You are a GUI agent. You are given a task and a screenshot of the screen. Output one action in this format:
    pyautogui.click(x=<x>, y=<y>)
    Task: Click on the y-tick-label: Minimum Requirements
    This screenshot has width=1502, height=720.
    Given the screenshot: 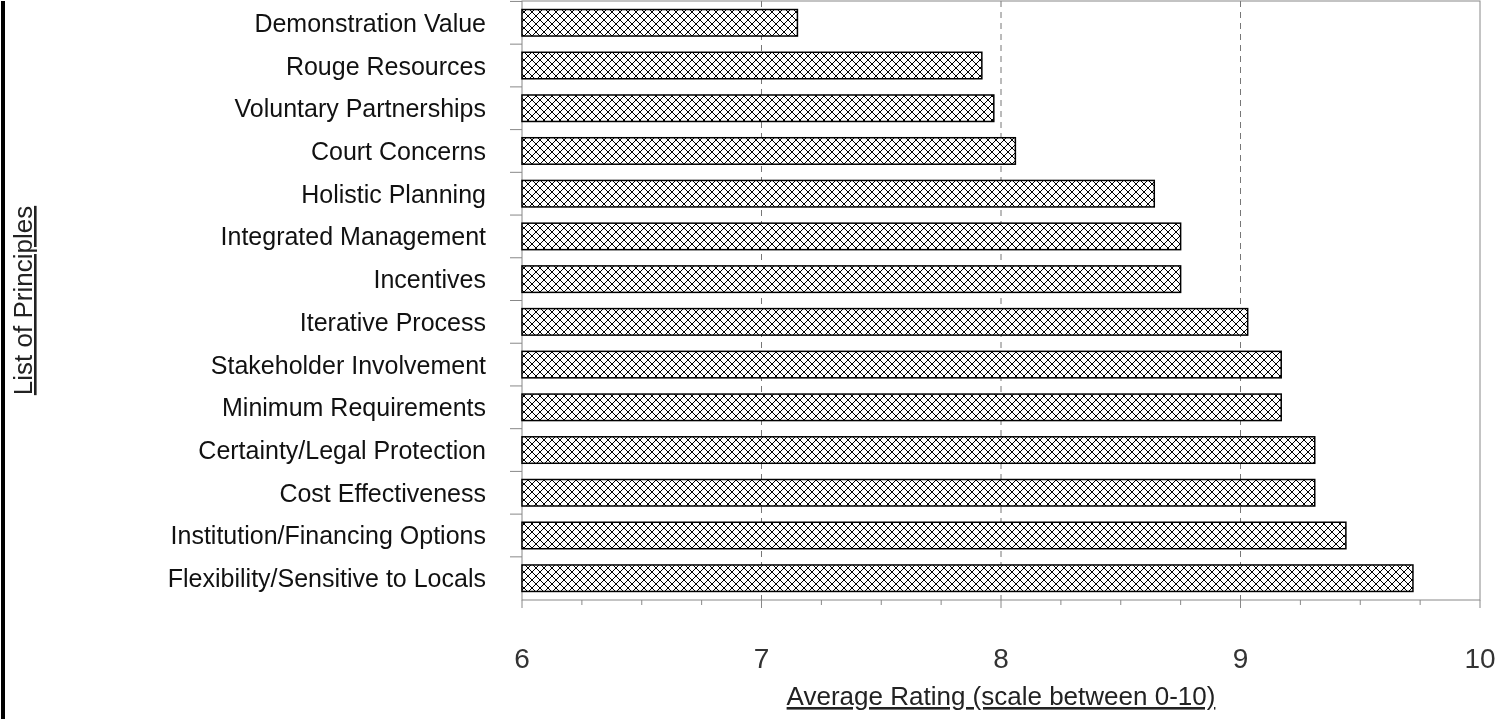 What is the action you would take?
    pyautogui.click(x=354, y=407)
    